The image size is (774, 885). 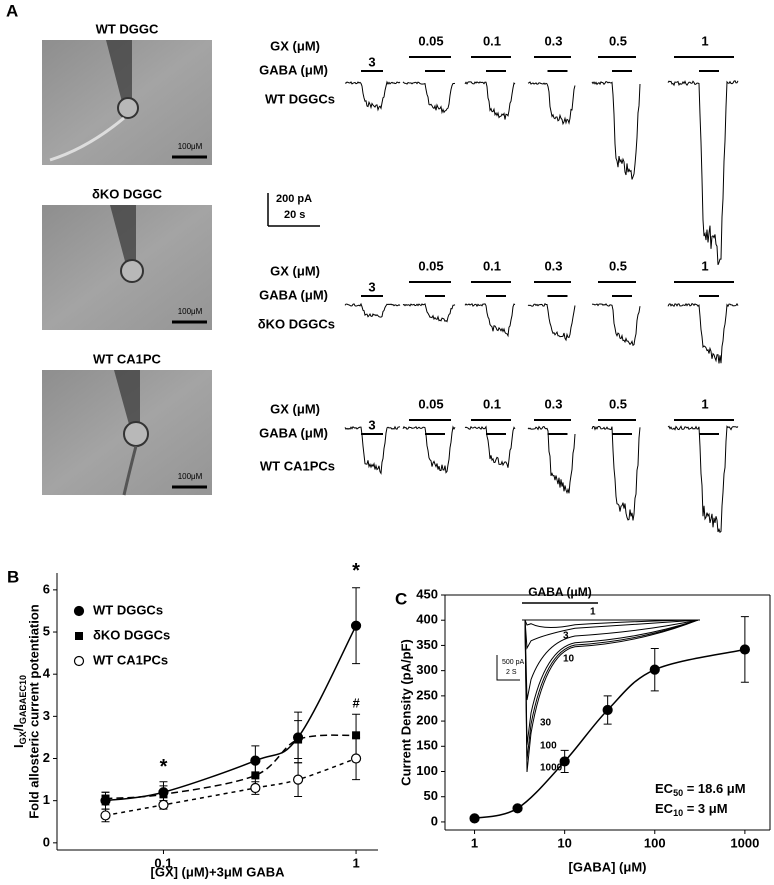 What do you see at coordinates (678, 793) in the screenshot?
I see `subscript: 50` at bounding box center [678, 793].